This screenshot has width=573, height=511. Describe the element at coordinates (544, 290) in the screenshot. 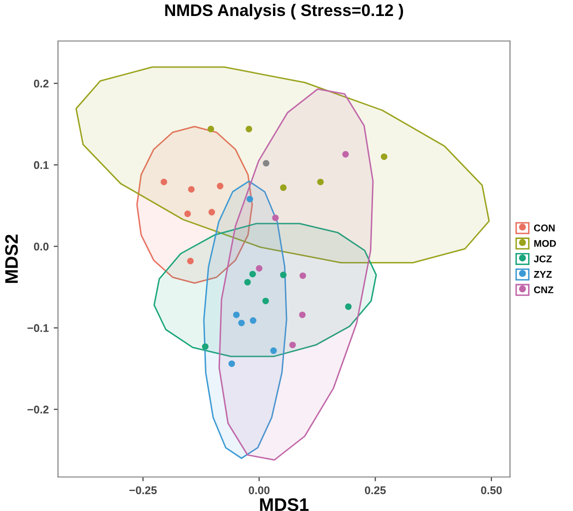

I see `legend-label: CNZ` at that location.